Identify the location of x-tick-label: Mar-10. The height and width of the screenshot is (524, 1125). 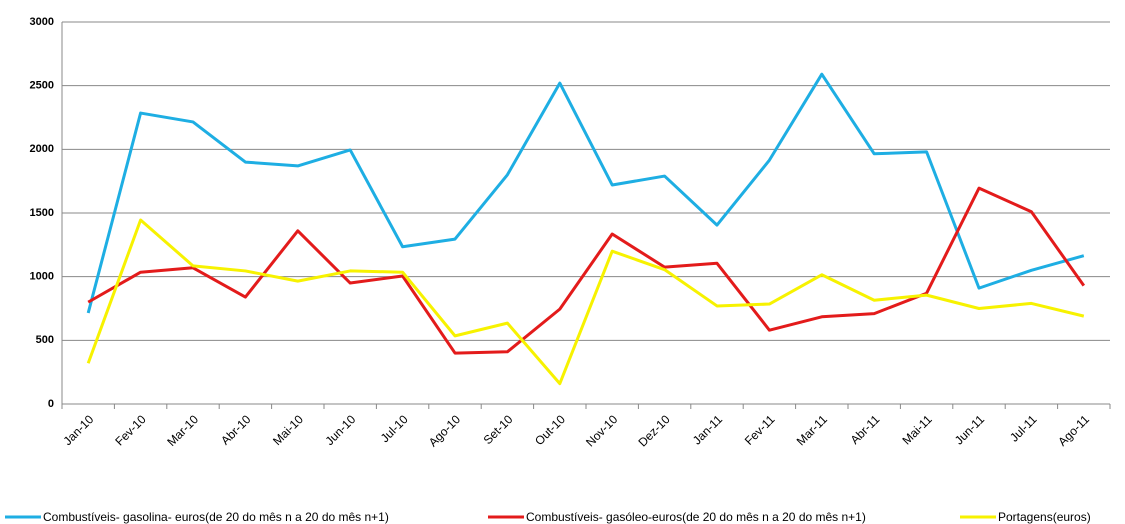
(182, 430).